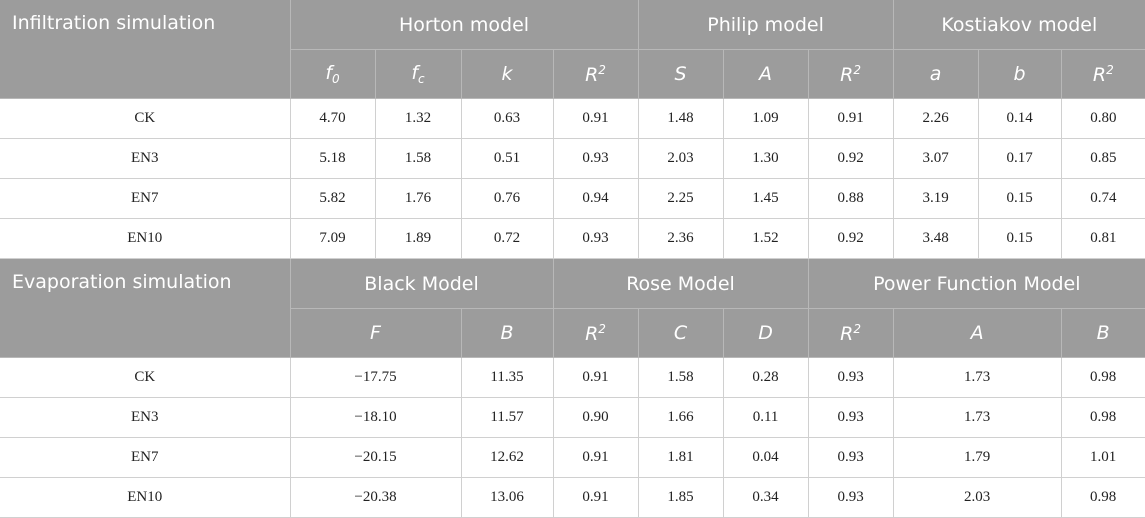 This screenshot has width=1145, height=518. What do you see at coordinates (507, 457) in the screenshot?
I see `table-cell: 12.62` at bounding box center [507, 457].